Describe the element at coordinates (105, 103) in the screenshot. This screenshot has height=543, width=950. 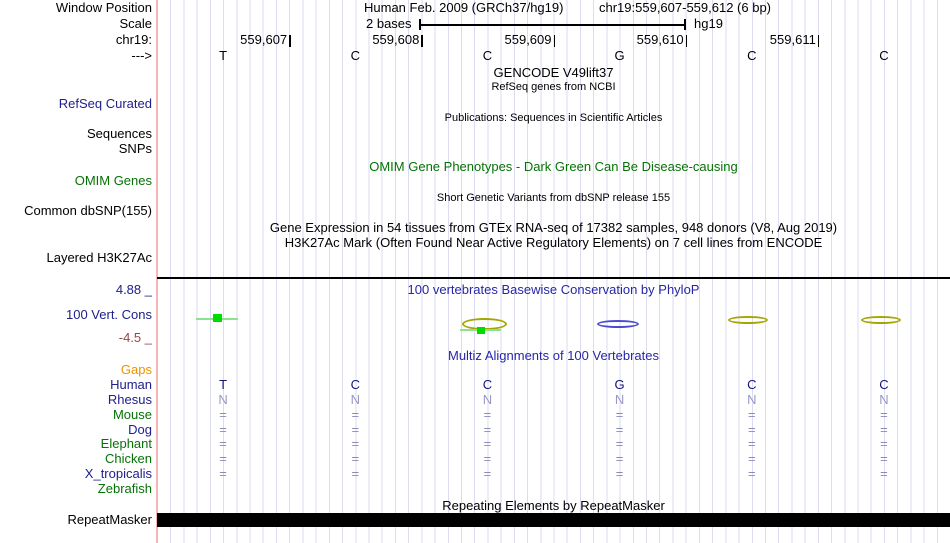
I see `refseq-curated-track-label: RefSeq Curated` at that location.